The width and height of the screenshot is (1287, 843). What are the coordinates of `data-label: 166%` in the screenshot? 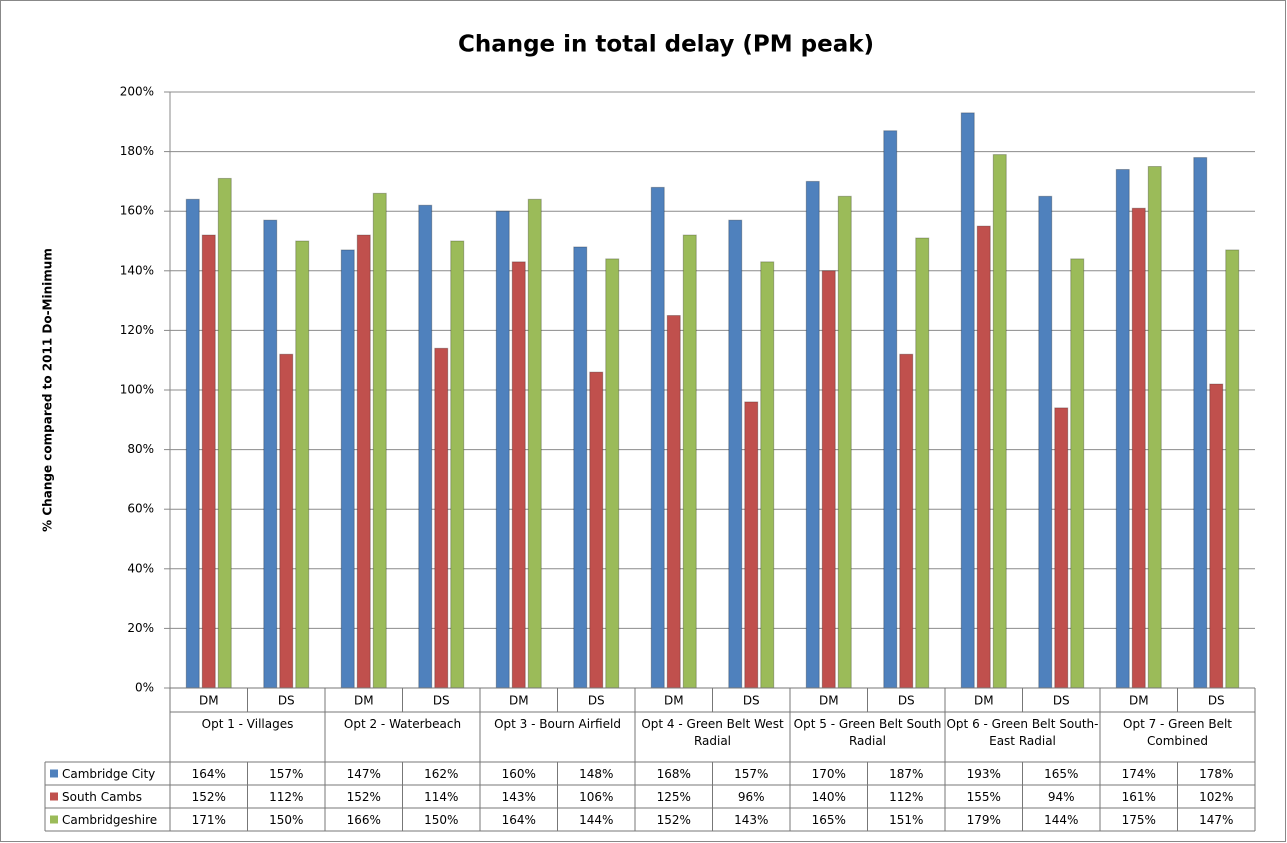 It's located at (364, 820).